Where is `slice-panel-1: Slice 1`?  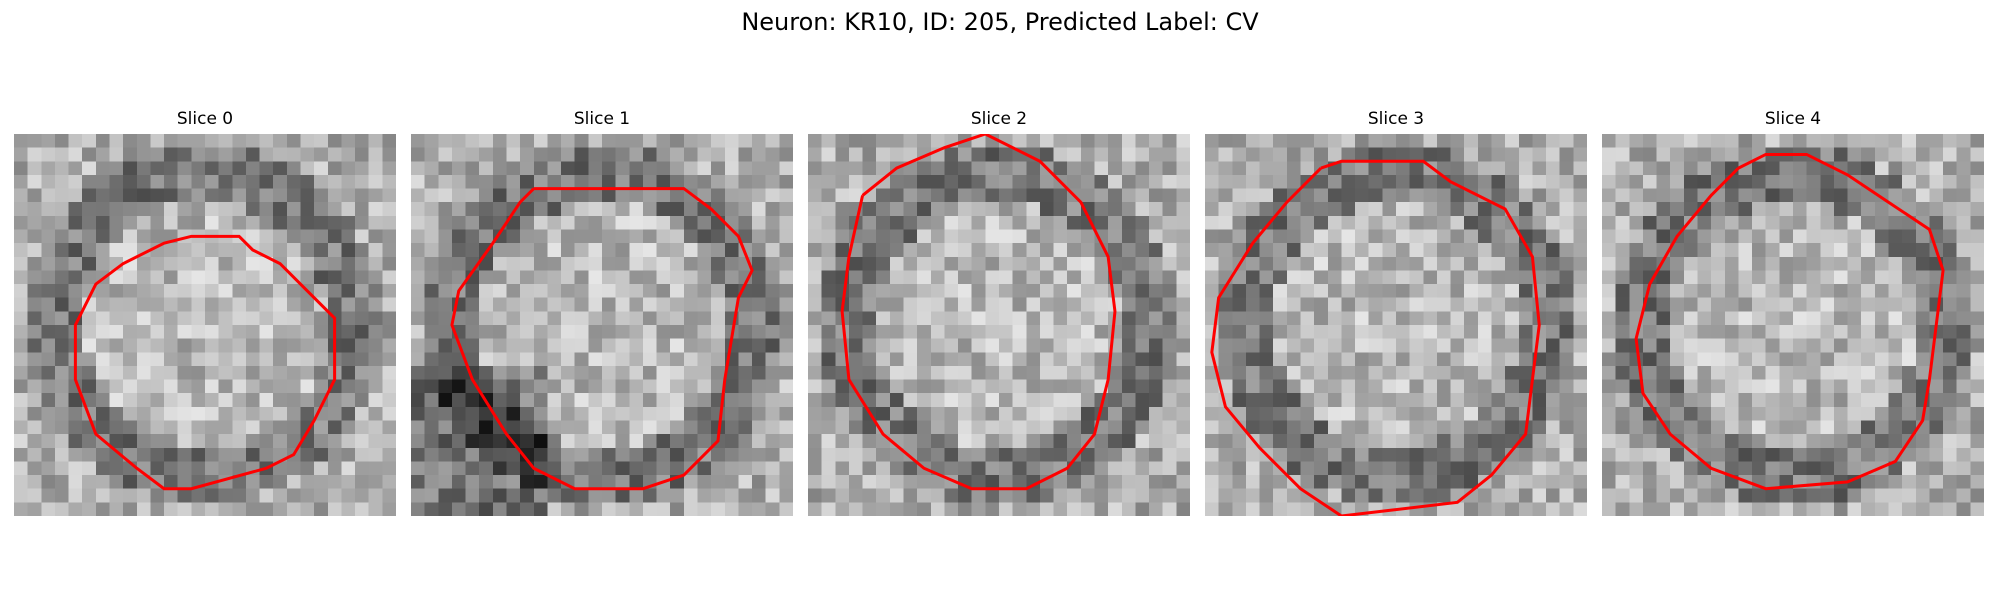
slice-panel-1: Slice 1 is located at coordinates (602, 313).